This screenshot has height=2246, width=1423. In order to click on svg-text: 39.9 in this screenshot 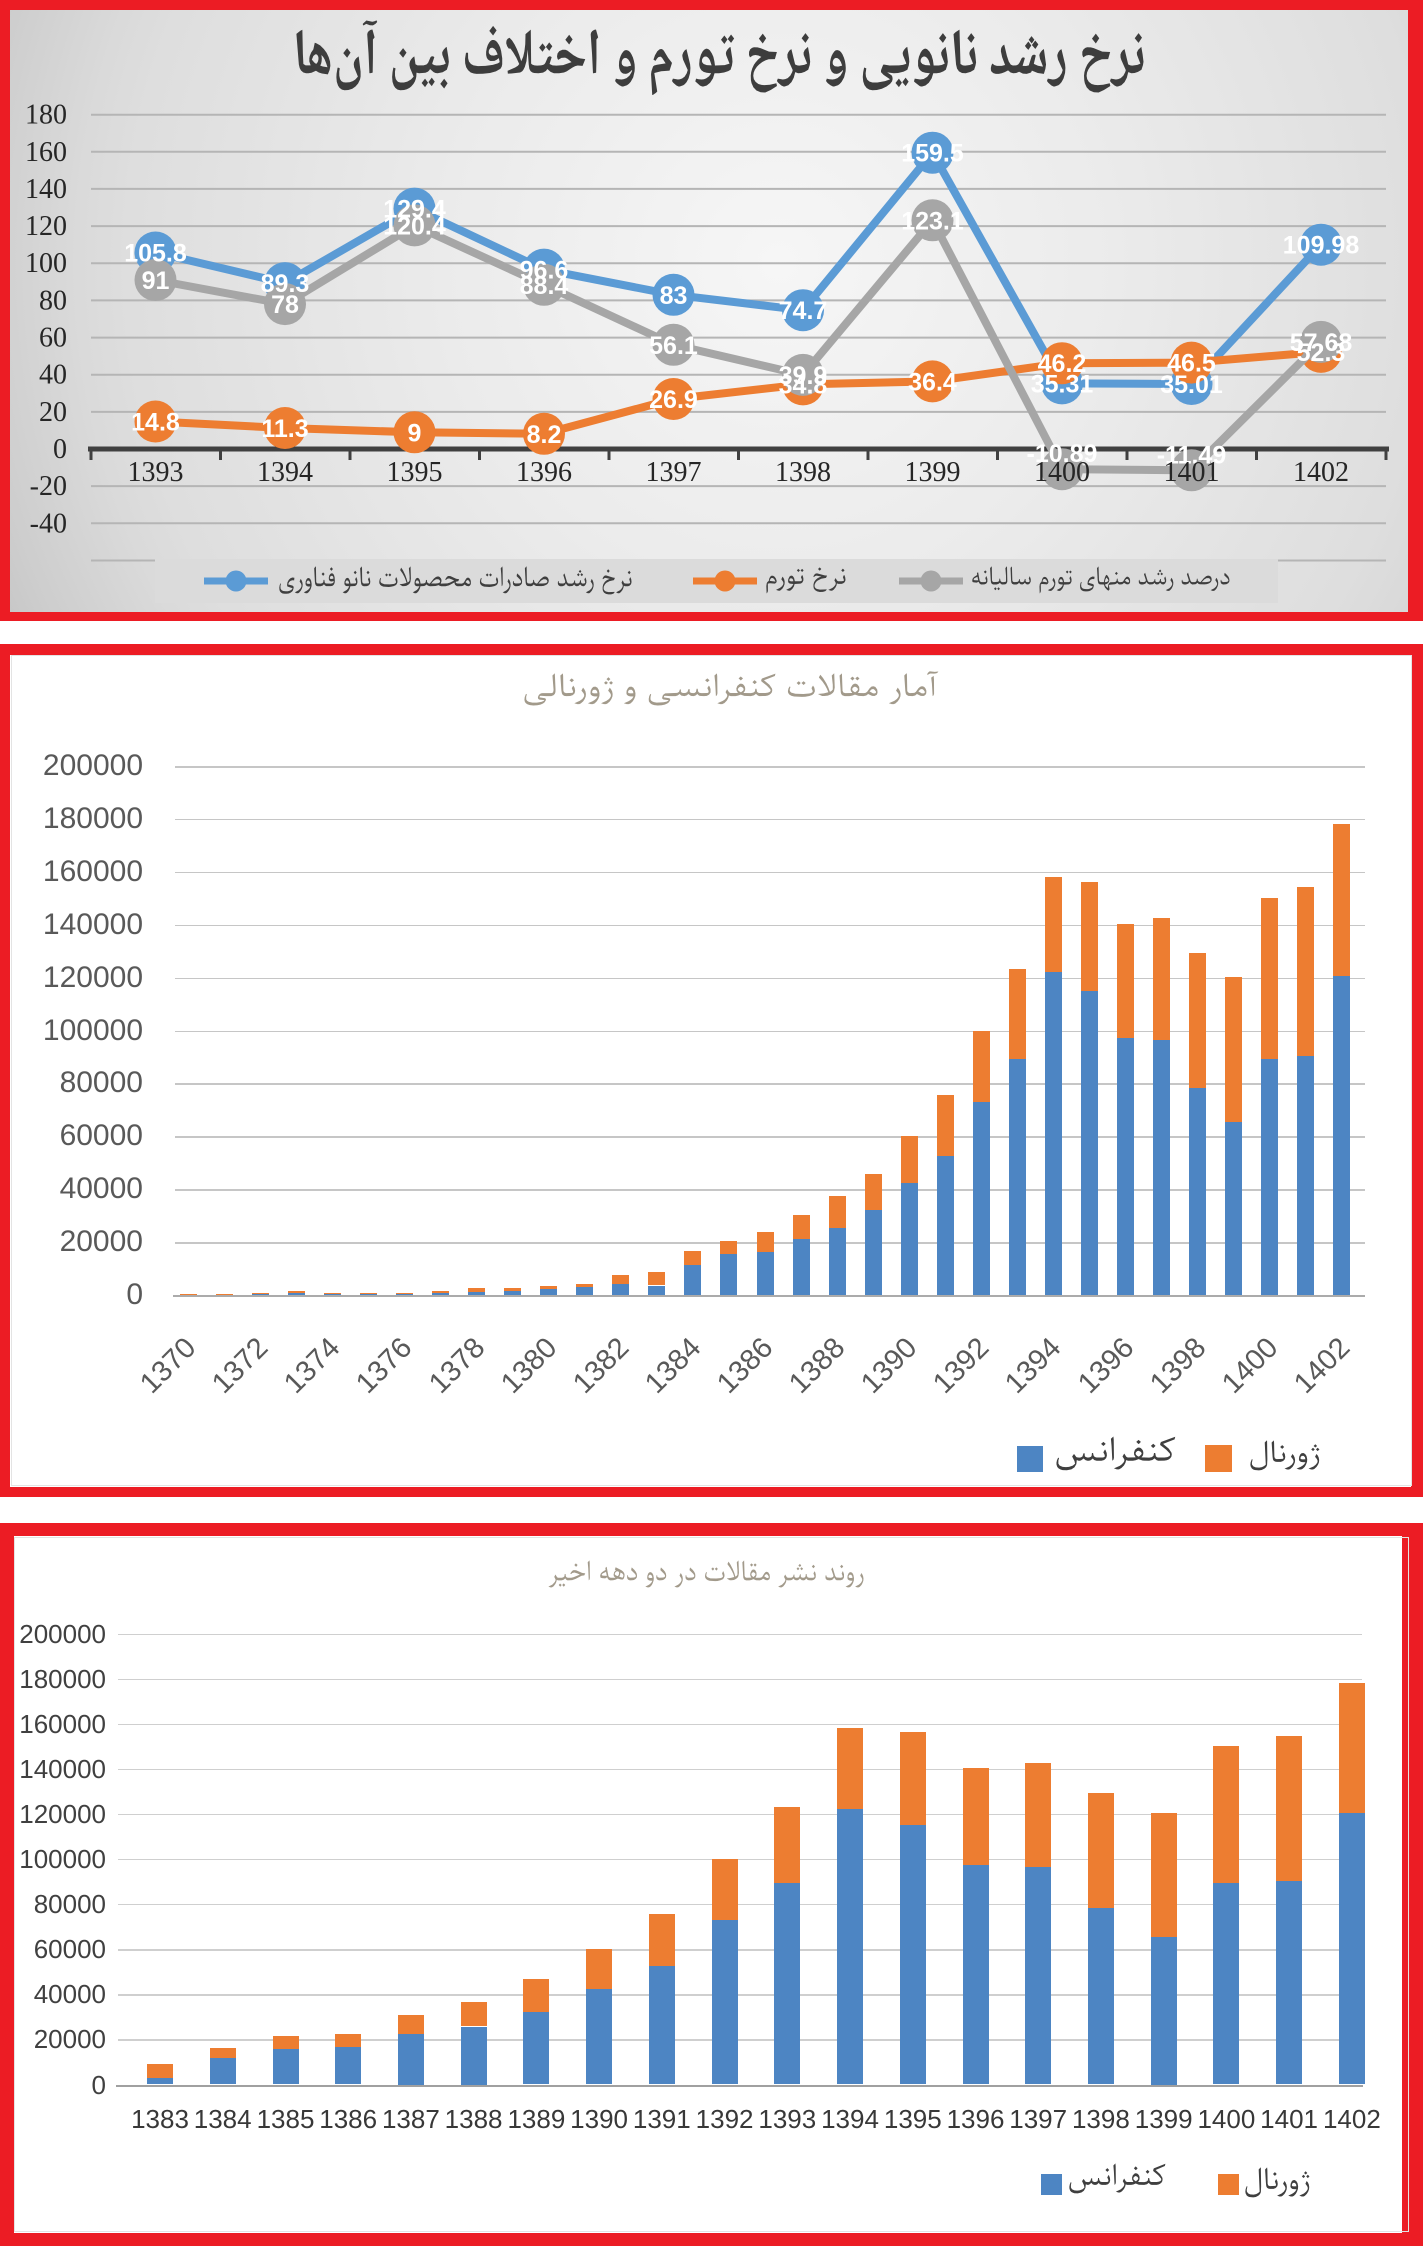, I will do `click(803, 376)`.